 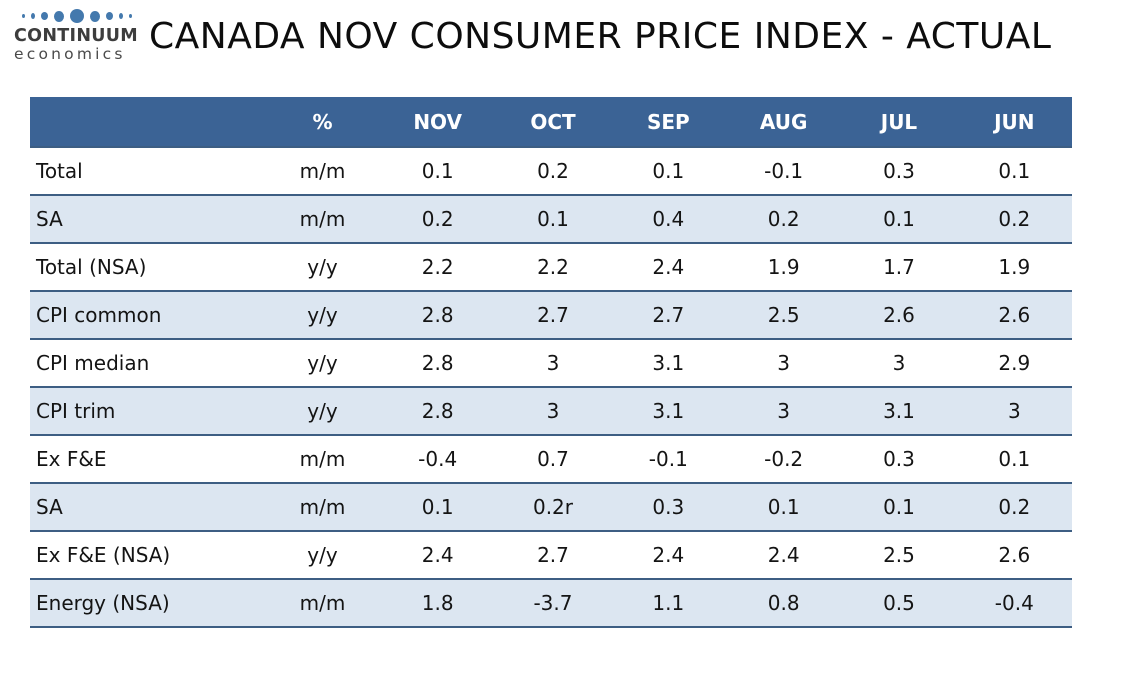 I want to click on column-header: AUG, so click(x=783, y=122).